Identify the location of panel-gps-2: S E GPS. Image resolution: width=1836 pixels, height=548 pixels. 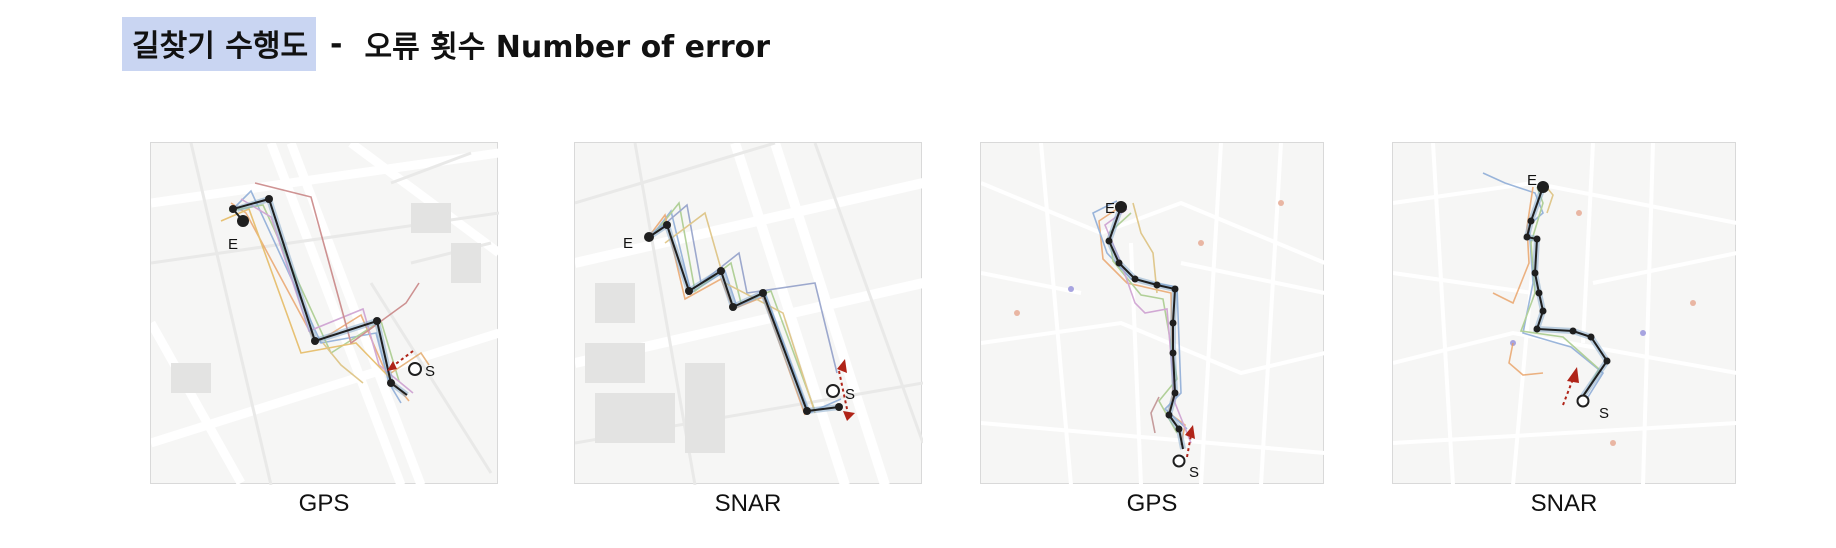
(1152, 329).